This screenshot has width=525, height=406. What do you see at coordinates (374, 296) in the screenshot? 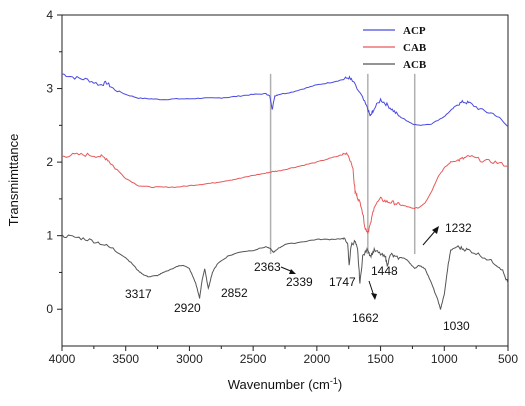
I see `arrow-1662-head` at bounding box center [374, 296].